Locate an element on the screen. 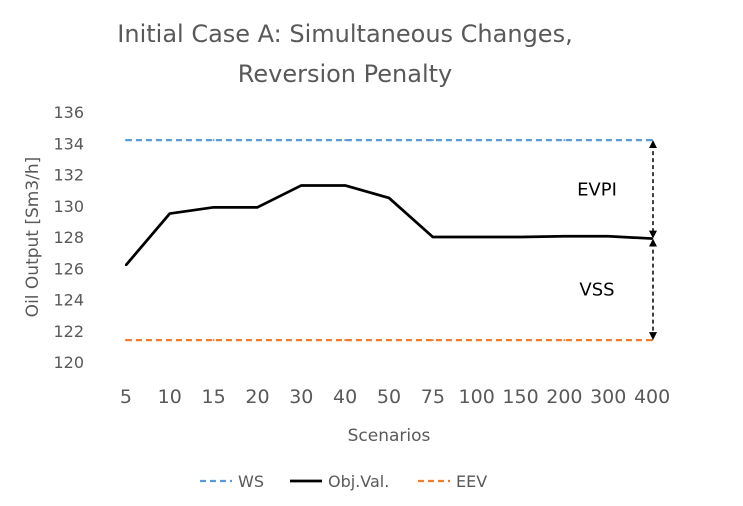  x-tick-label: 40 is located at coordinates (345, 397).